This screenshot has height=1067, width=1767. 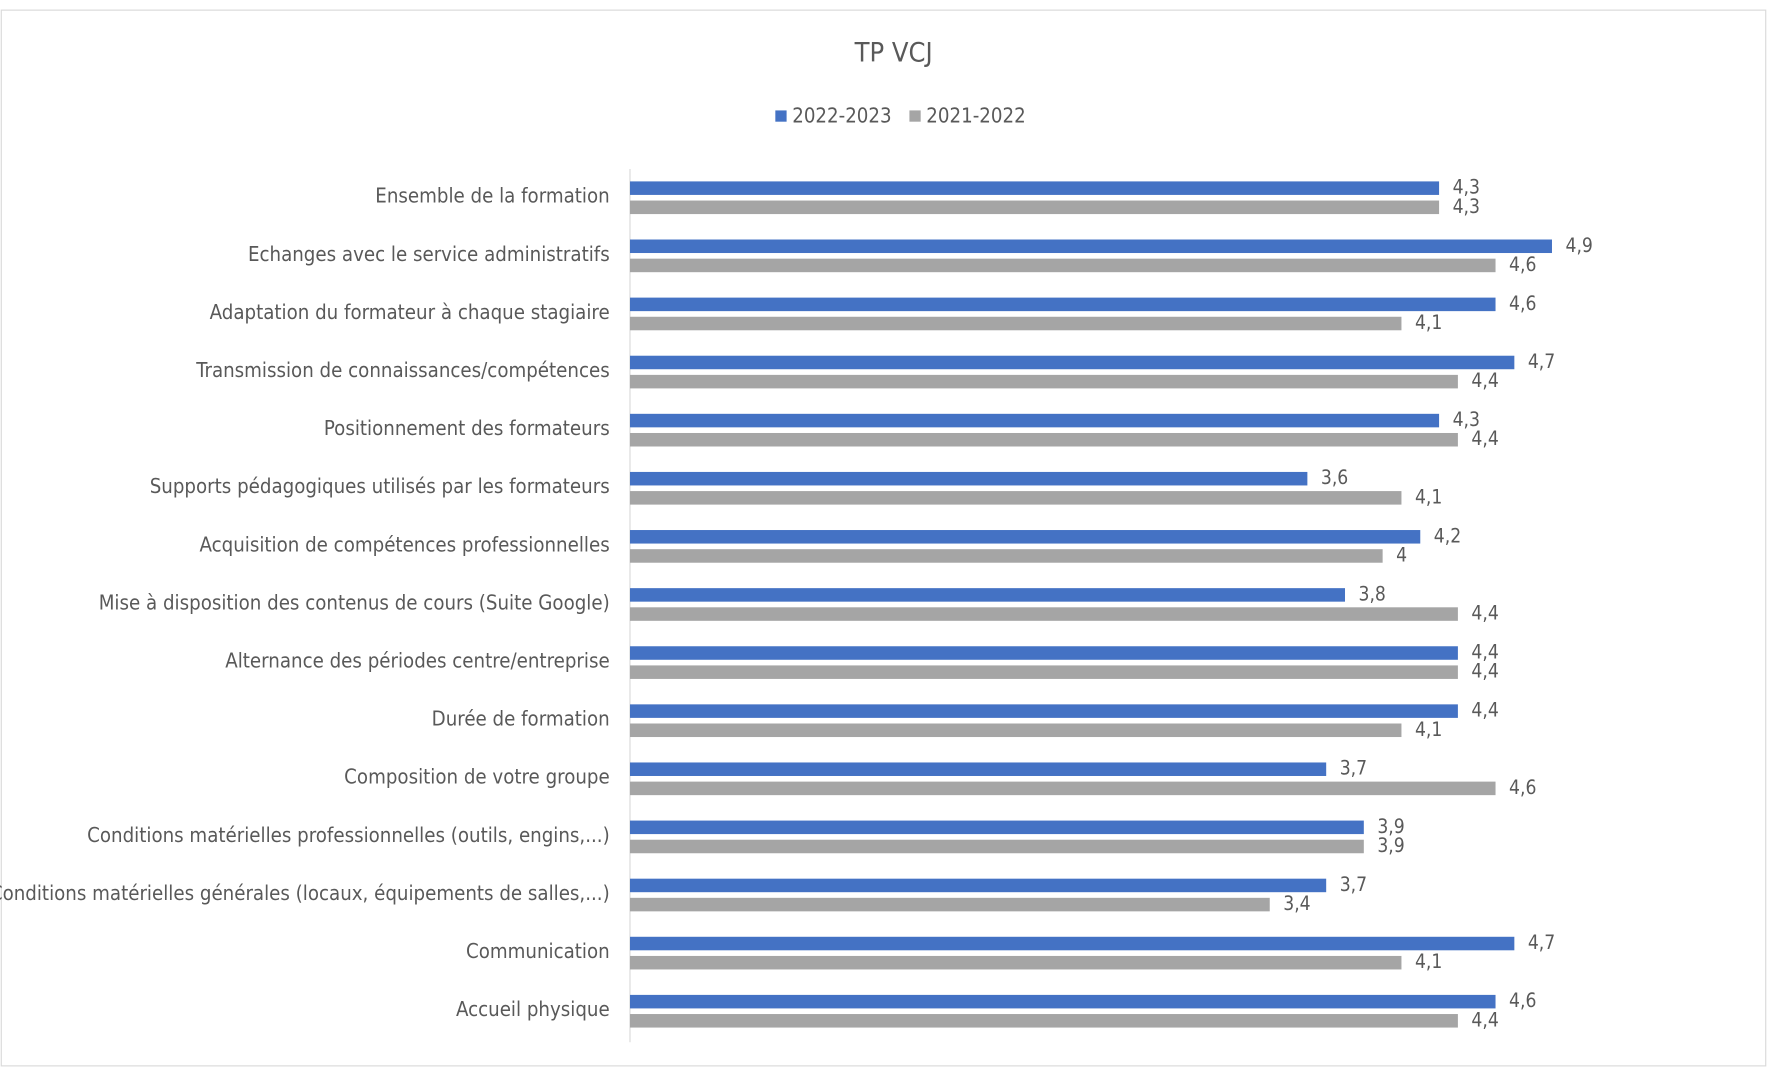 I want to click on data-label: 4,9, so click(x=1579, y=245).